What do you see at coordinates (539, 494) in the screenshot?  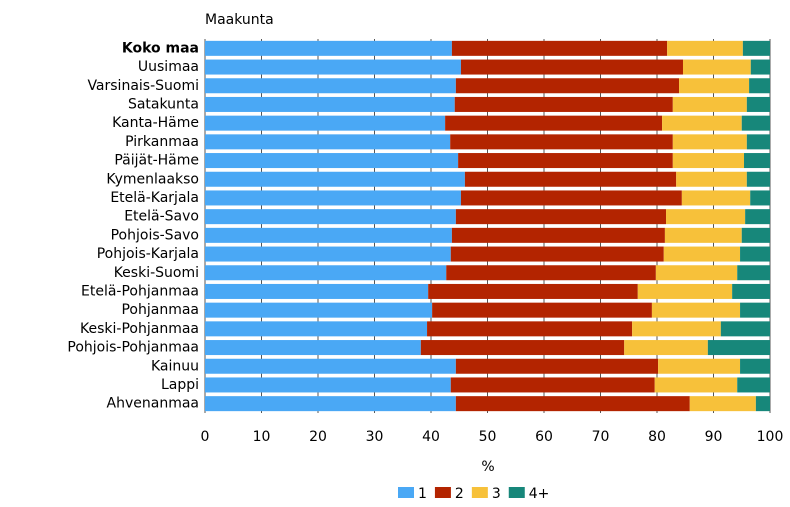 I see `legend-label: 4+` at bounding box center [539, 494].